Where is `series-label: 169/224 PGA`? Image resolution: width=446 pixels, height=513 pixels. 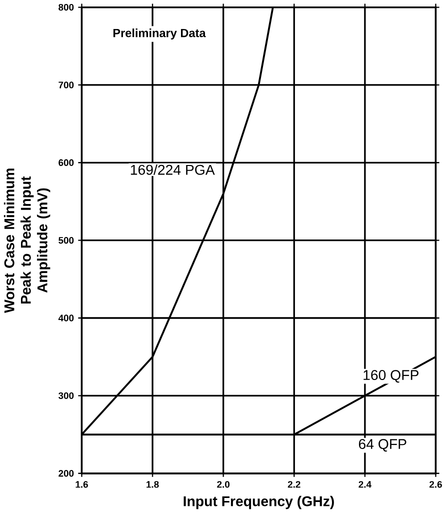 series-label: 169/224 PGA is located at coordinates (172, 169).